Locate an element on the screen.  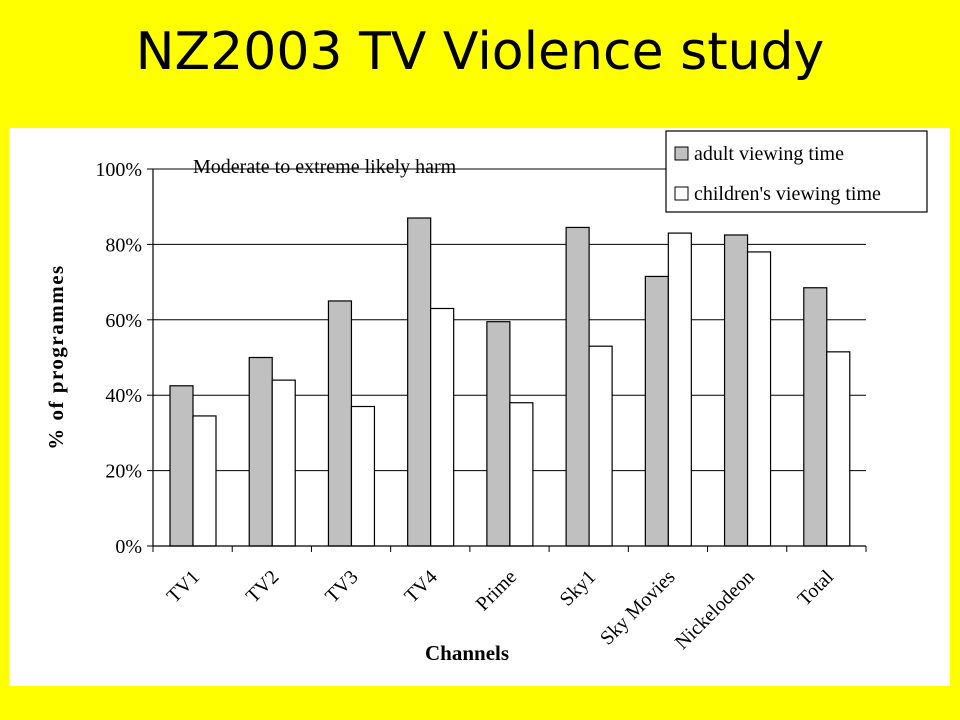
x-tick-label: Nickelodeon is located at coordinates (715, 610).